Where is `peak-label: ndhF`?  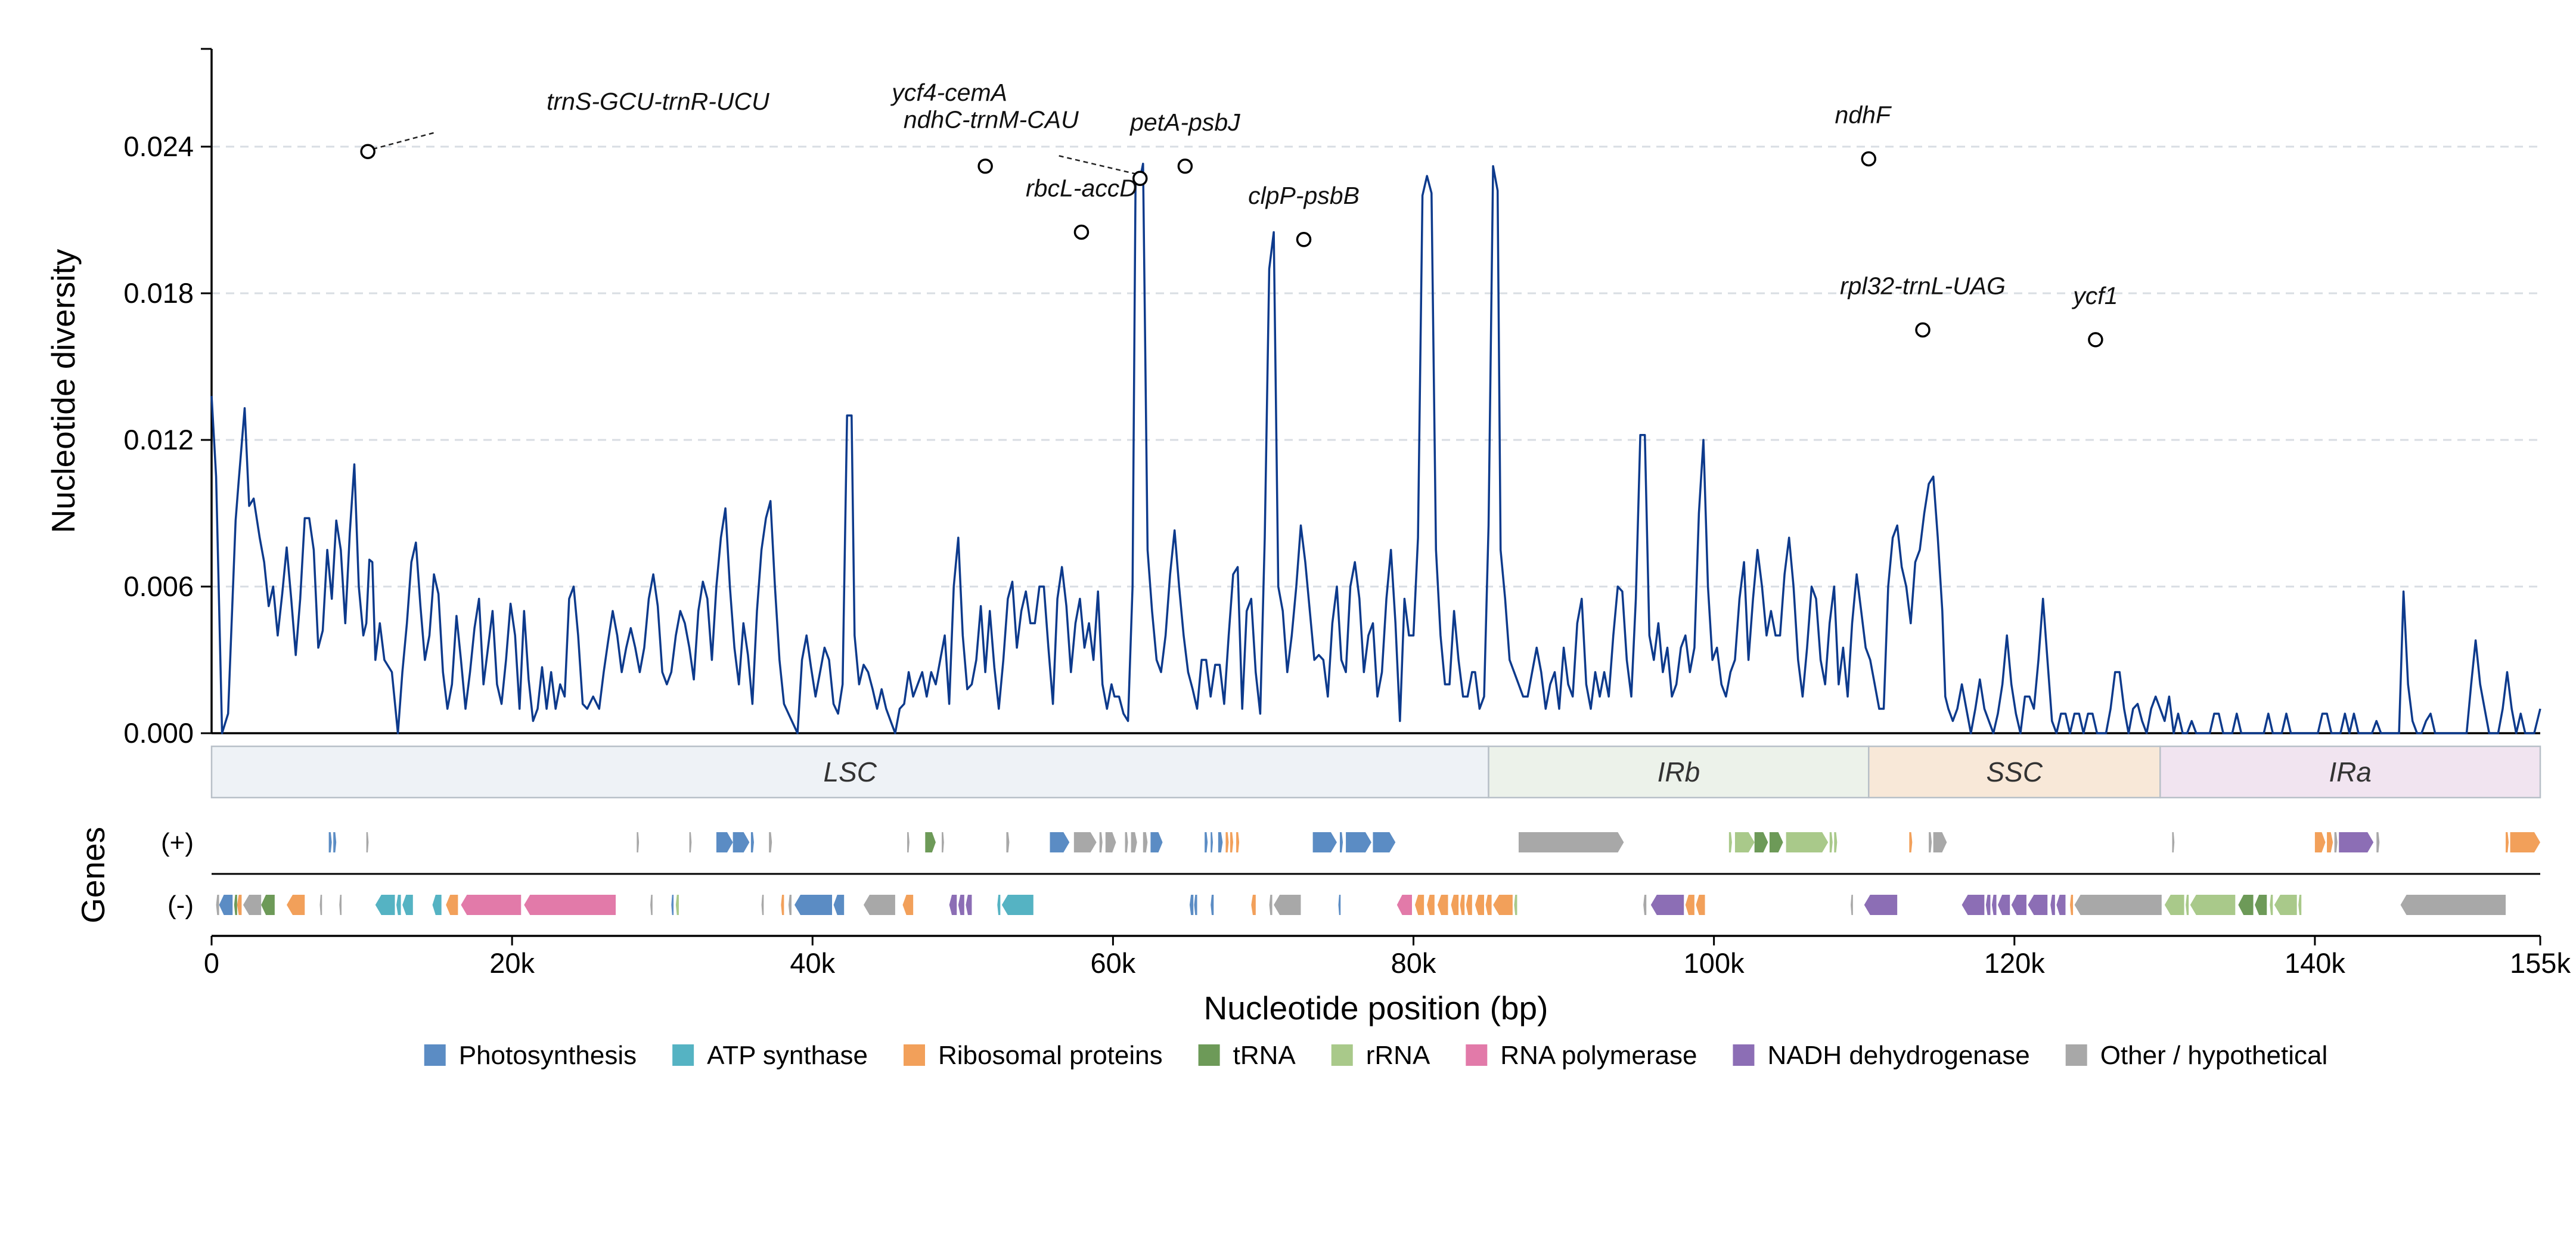
peak-label: ndhF is located at coordinates (1863, 115).